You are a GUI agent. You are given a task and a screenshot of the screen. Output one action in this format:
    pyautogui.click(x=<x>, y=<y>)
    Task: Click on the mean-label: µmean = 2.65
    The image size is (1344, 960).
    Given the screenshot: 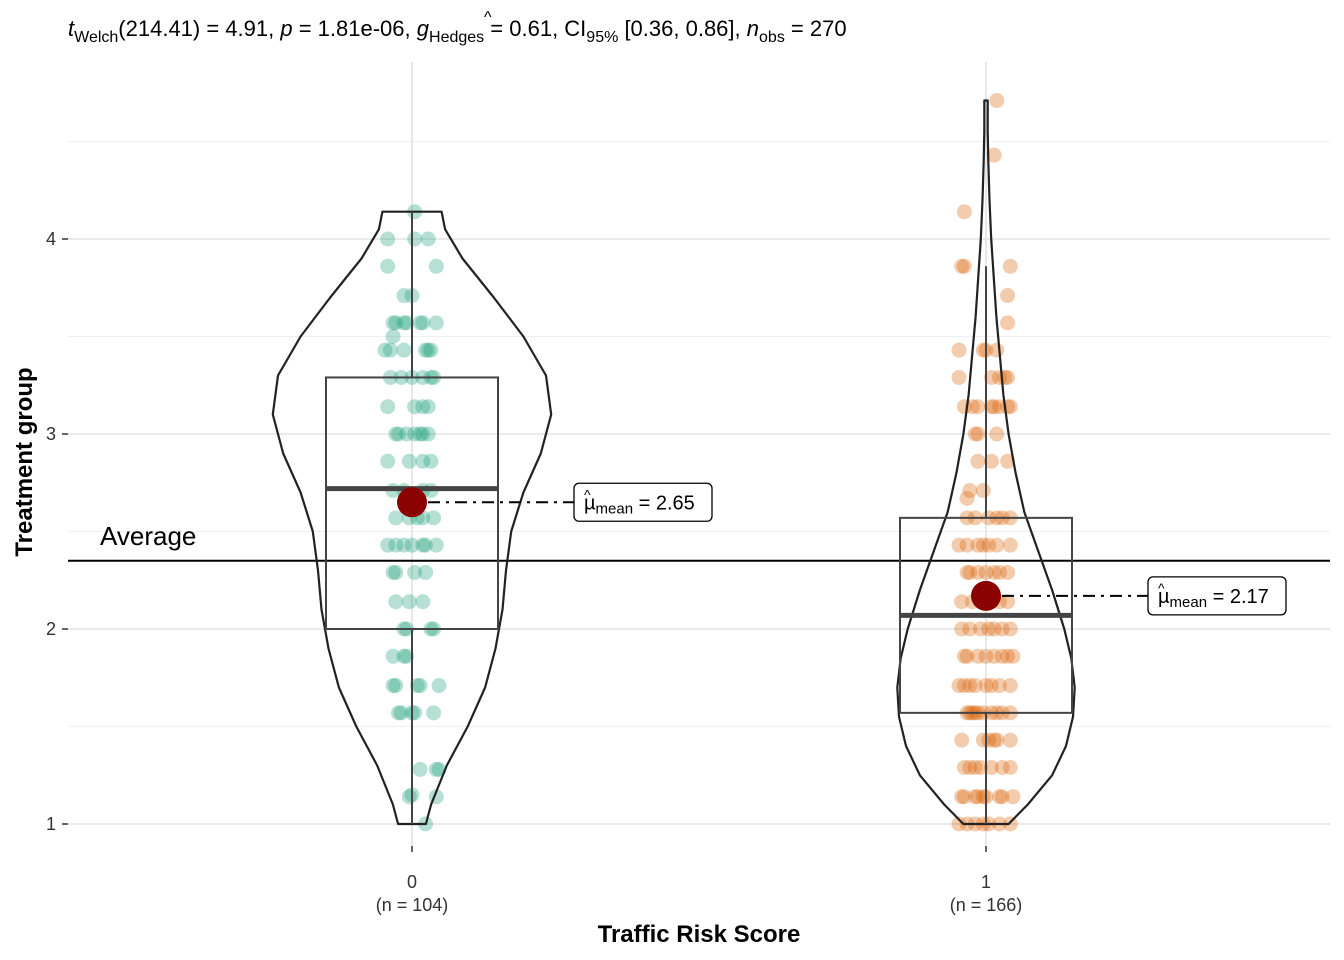 What is the action you would take?
    pyautogui.click(x=639, y=504)
    